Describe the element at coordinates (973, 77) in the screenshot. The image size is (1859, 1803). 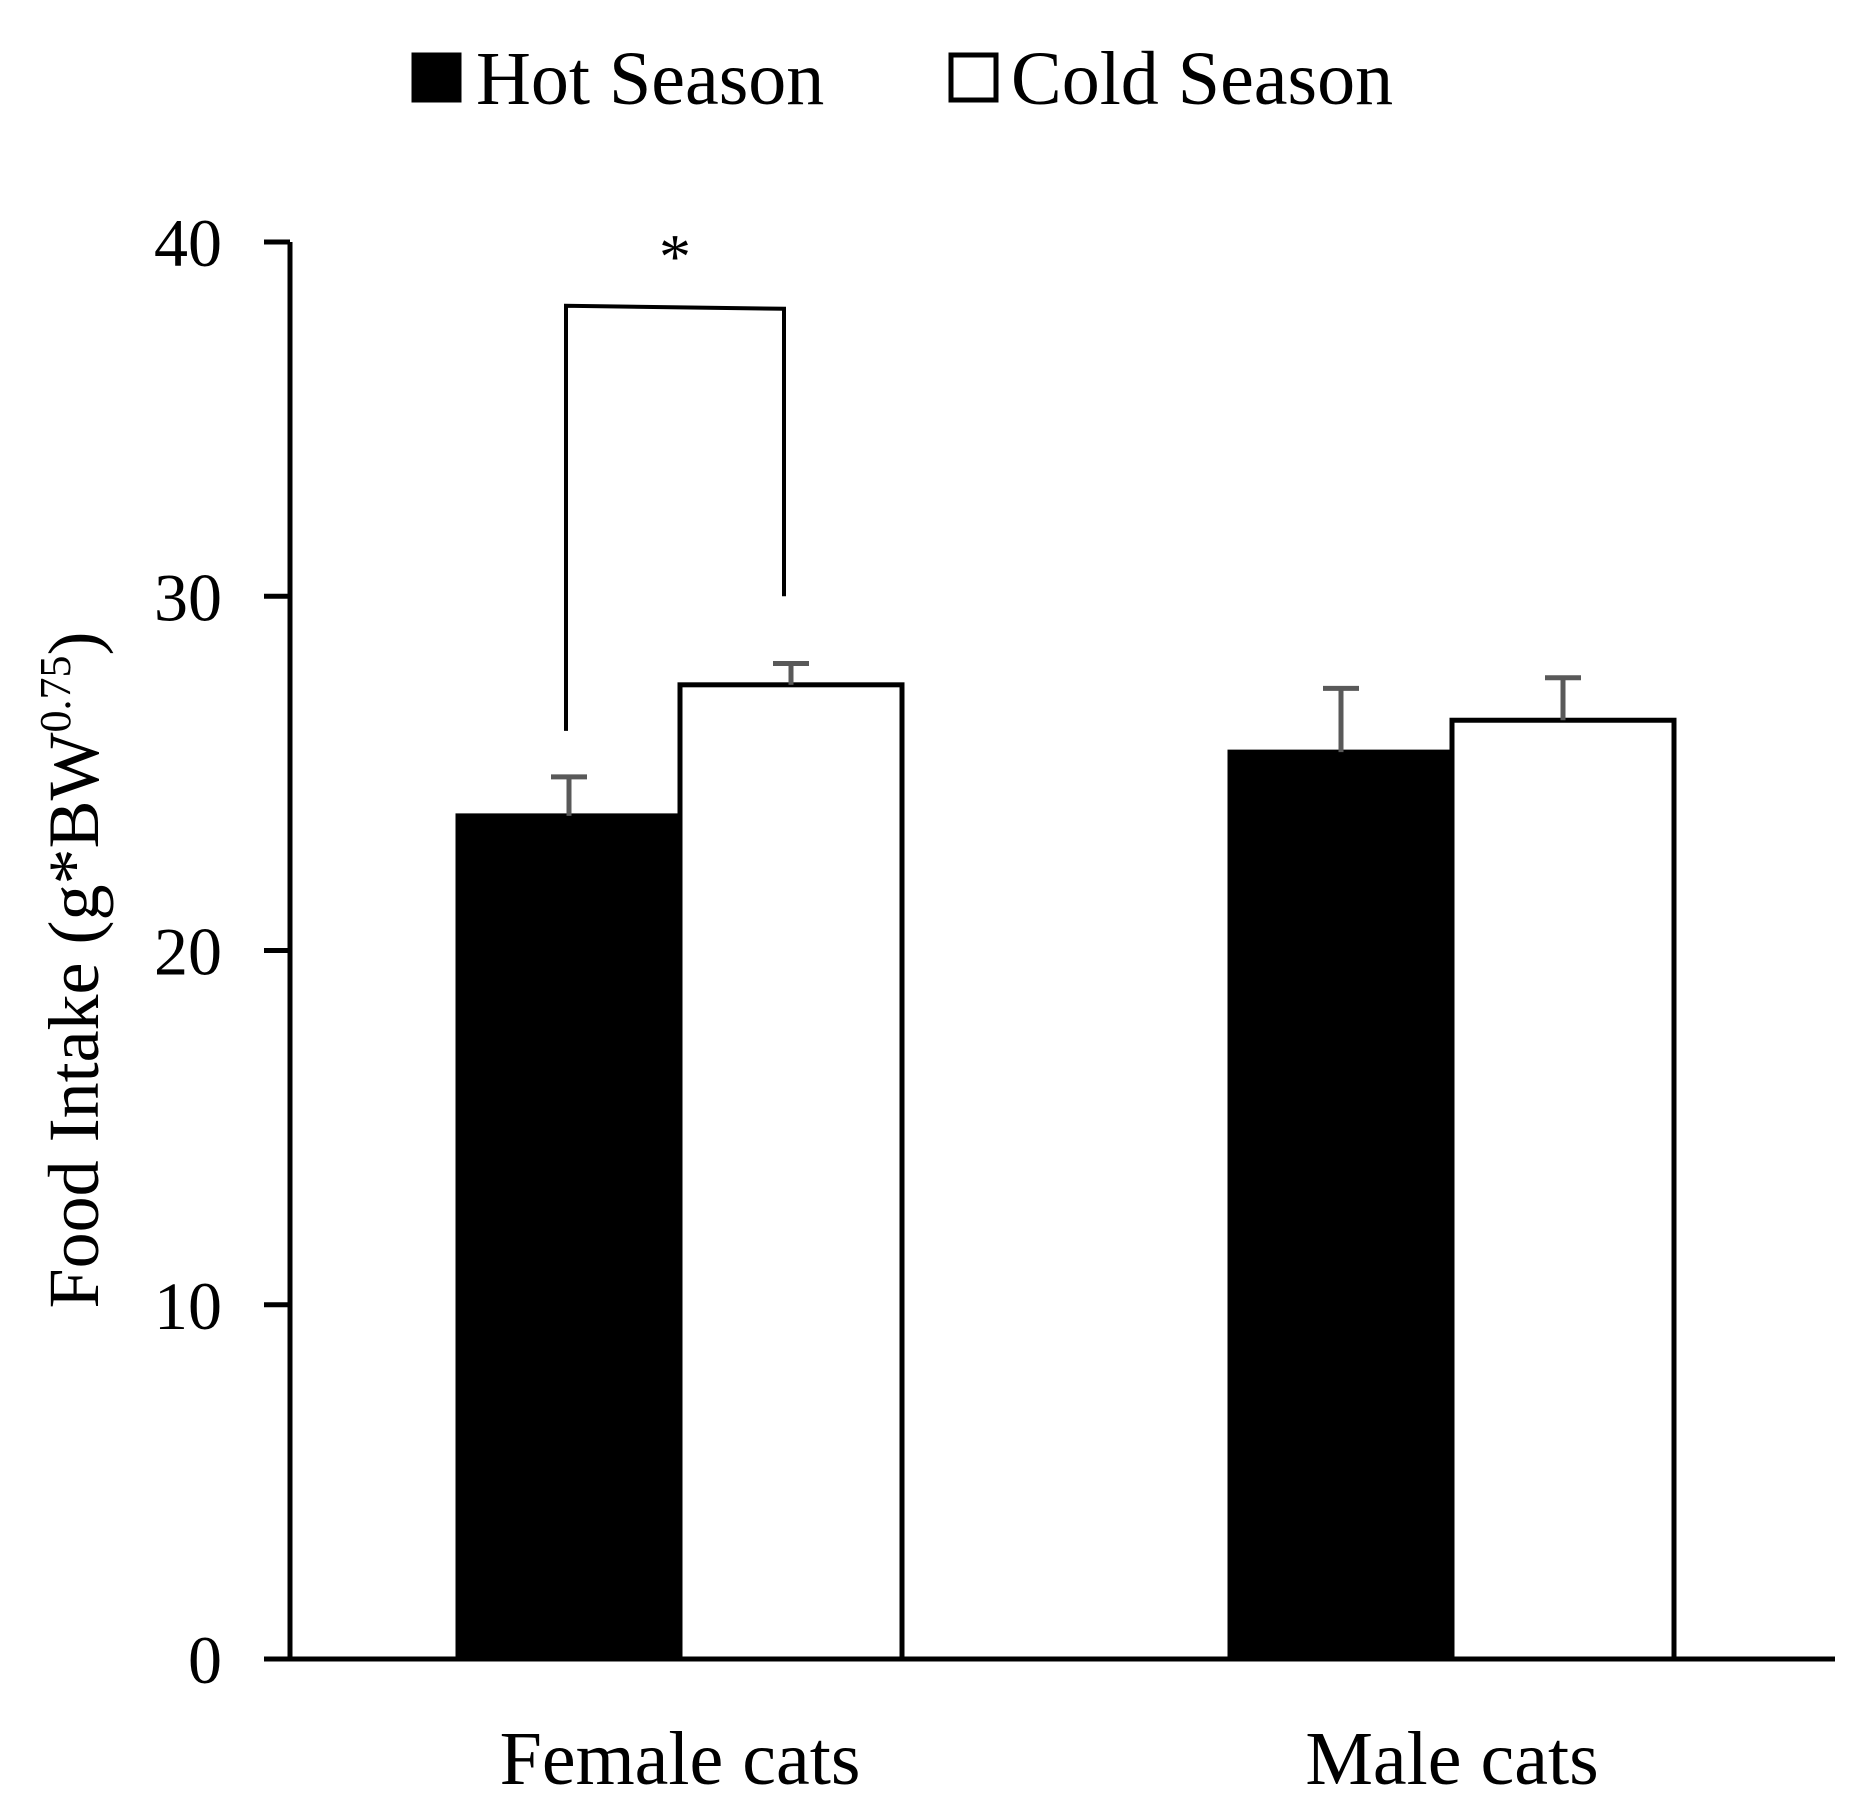
I see `legend-swatch-cold-season` at that location.